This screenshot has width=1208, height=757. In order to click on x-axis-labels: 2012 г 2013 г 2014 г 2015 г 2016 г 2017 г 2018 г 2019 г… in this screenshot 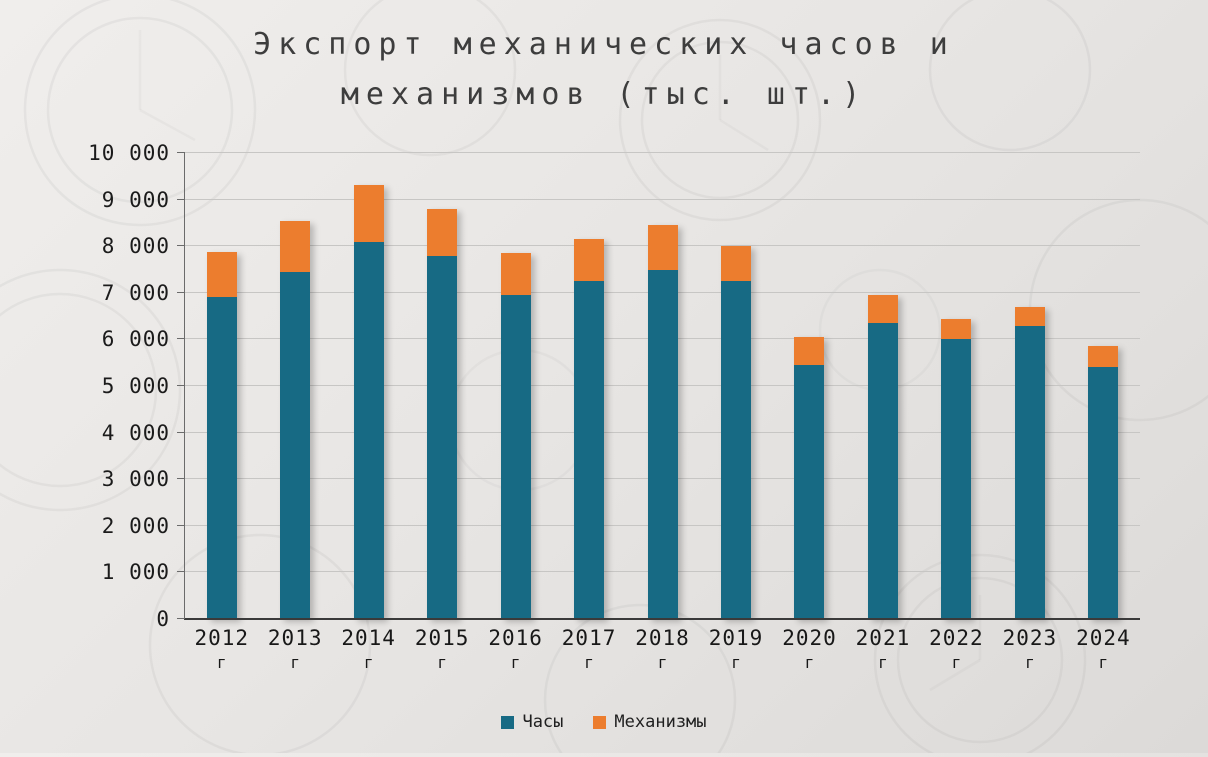, I will do `click(662, 649)`.